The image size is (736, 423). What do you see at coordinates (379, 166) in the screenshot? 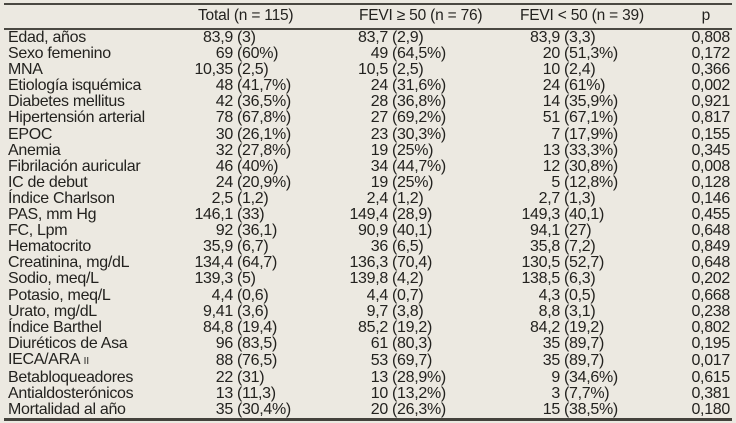
I see `value-number: 34` at bounding box center [379, 166].